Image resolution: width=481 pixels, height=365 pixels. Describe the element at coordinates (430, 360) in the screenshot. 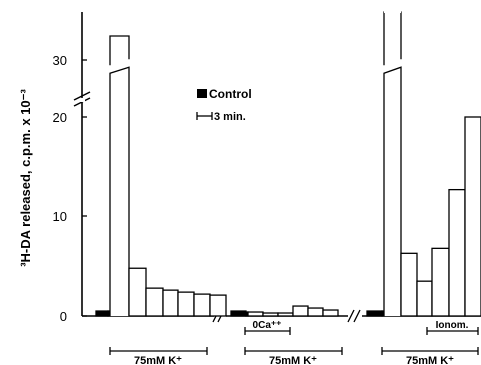

I see `stim-bracket-label-3: 75mM K⁺` at that location.